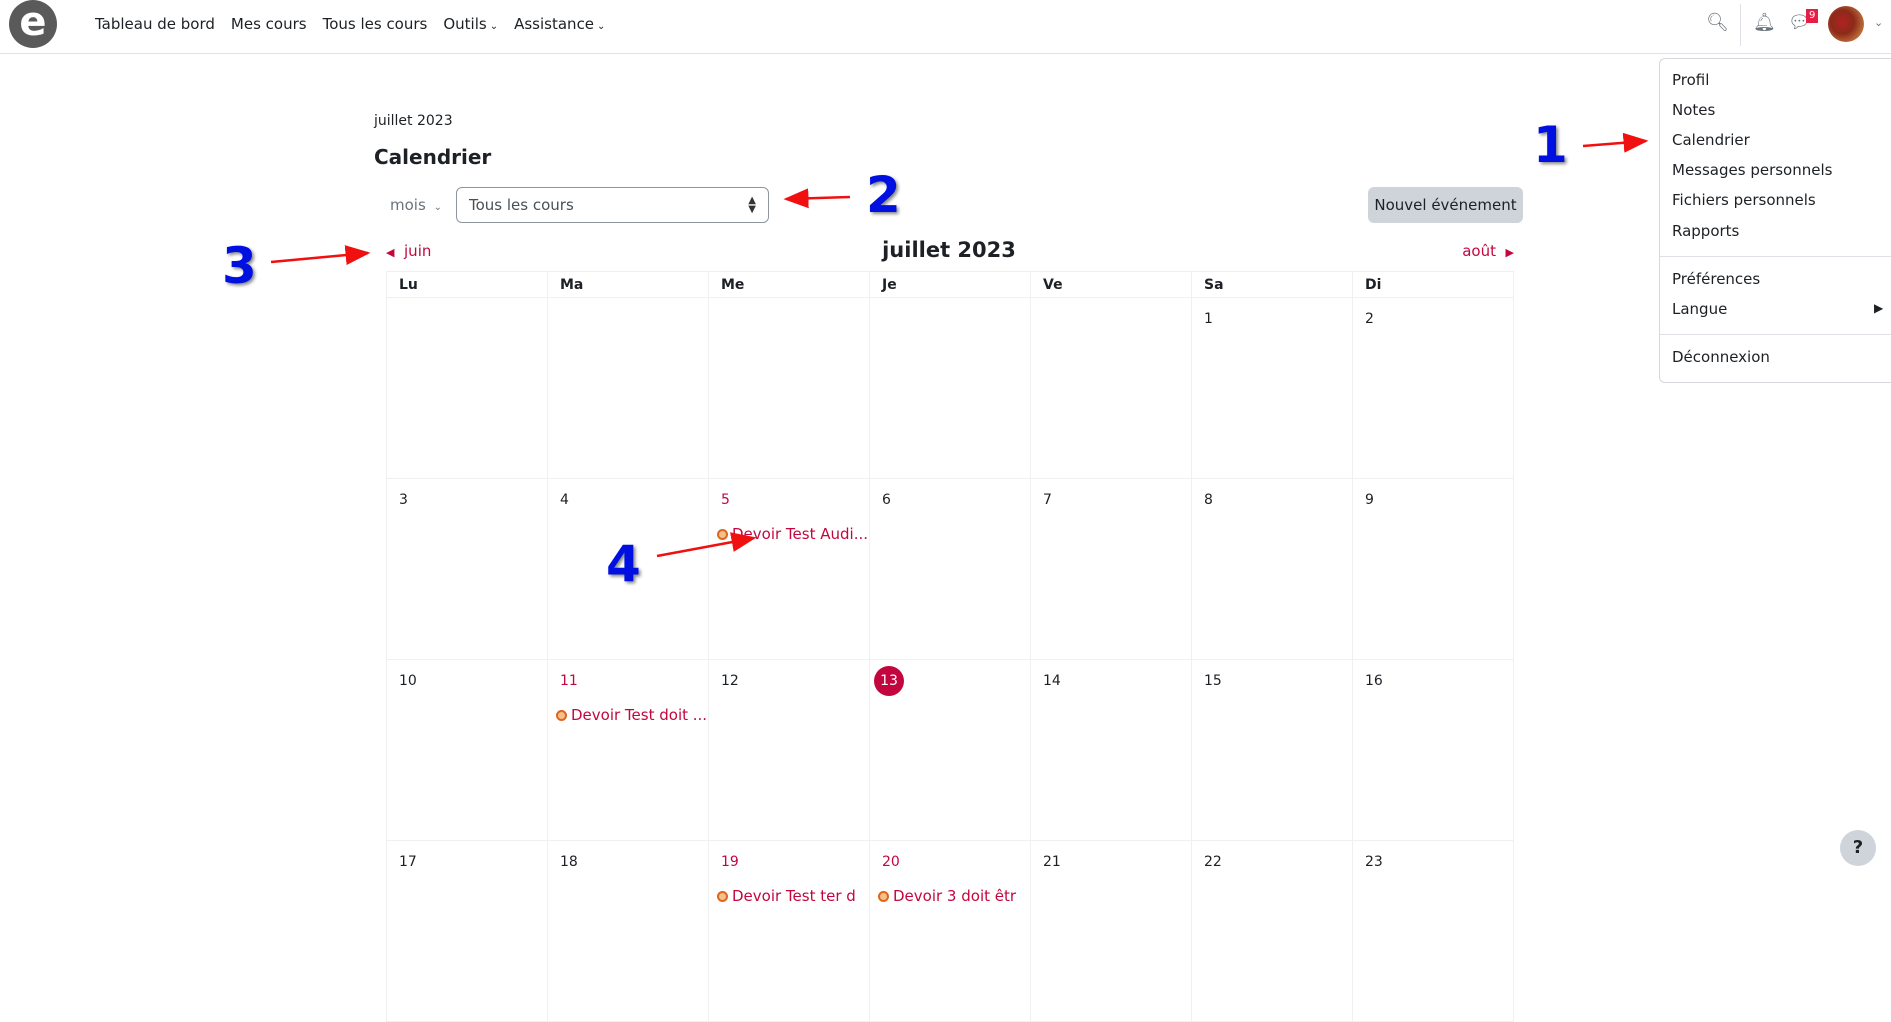 This screenshot has height=1022, width=1891. Describe the element at coordinates (564, 500) in the screenshot. I see `day-number: 4` at that location.